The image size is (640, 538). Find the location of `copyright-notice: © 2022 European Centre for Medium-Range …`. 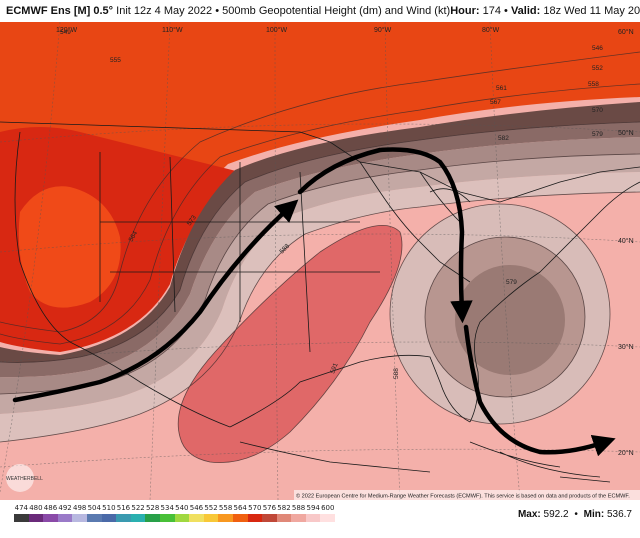

copyright-notice: © 2022 European Centre for Medium-Range … is located at coordinates (463, 496).